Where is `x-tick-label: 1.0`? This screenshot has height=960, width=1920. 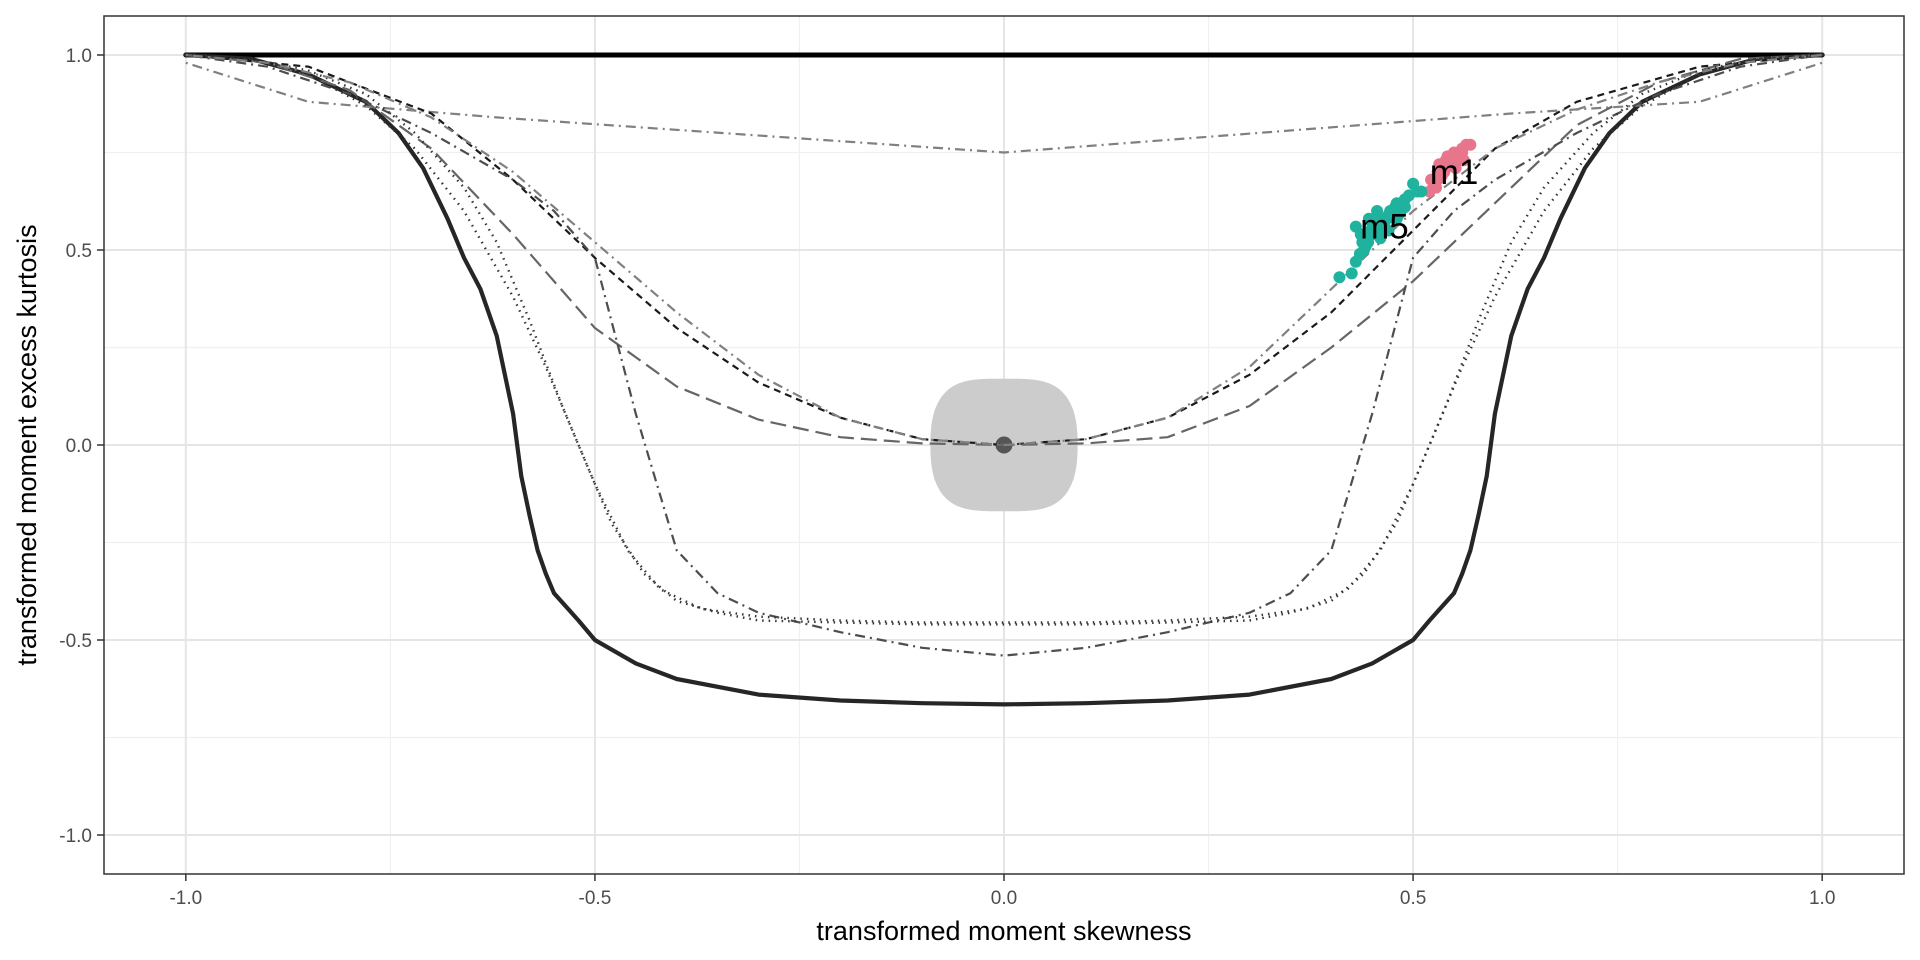
x-tick-label: 1.0 is located at coordinates (1822, 898).